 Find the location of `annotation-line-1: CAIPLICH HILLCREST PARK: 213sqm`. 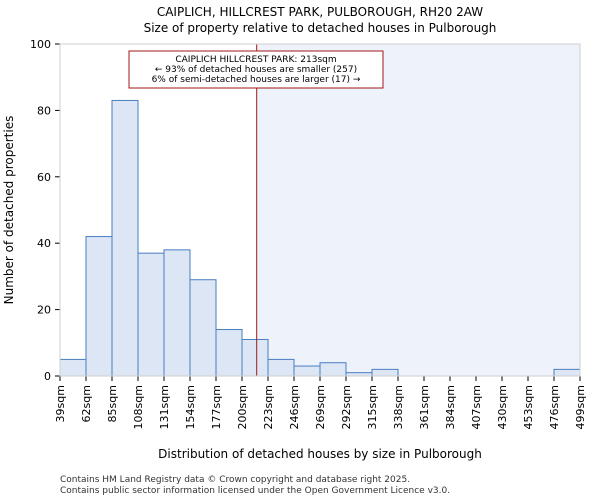

annotation-line-1: CAIPLICH HILLCREST PARK: 213sqm is located at coordinates (255, 60).